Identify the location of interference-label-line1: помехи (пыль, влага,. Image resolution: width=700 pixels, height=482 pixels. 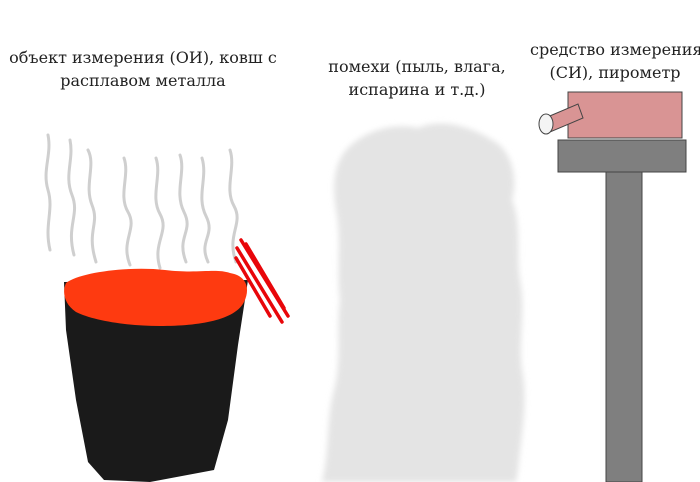
(417, 66).